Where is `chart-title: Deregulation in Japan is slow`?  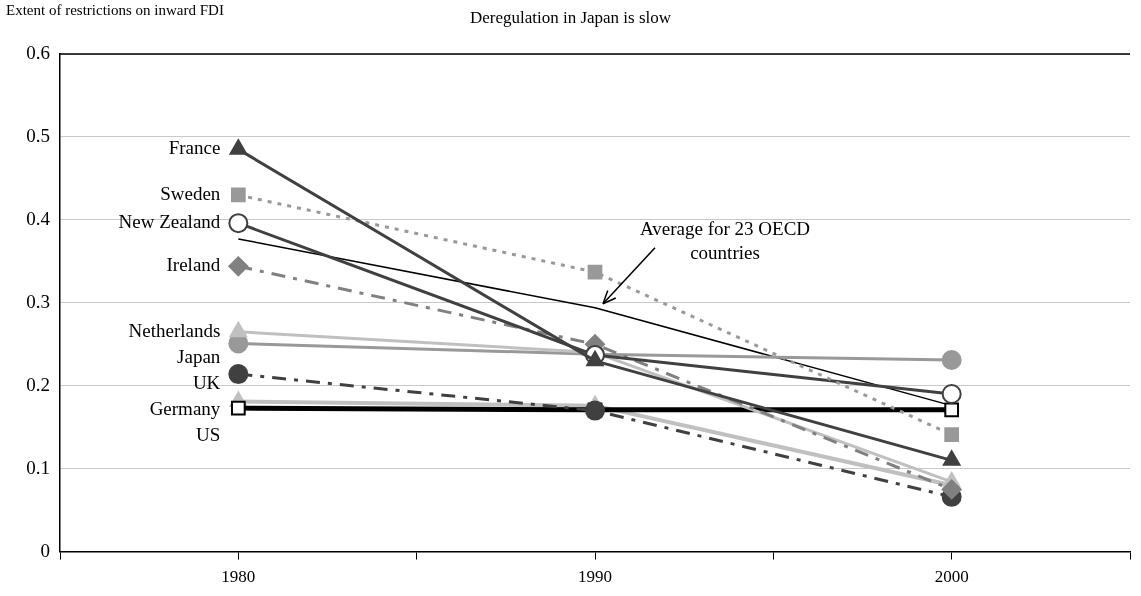 chart-title: Deregulation in Japan is slow is located at coordinates (570, 17).